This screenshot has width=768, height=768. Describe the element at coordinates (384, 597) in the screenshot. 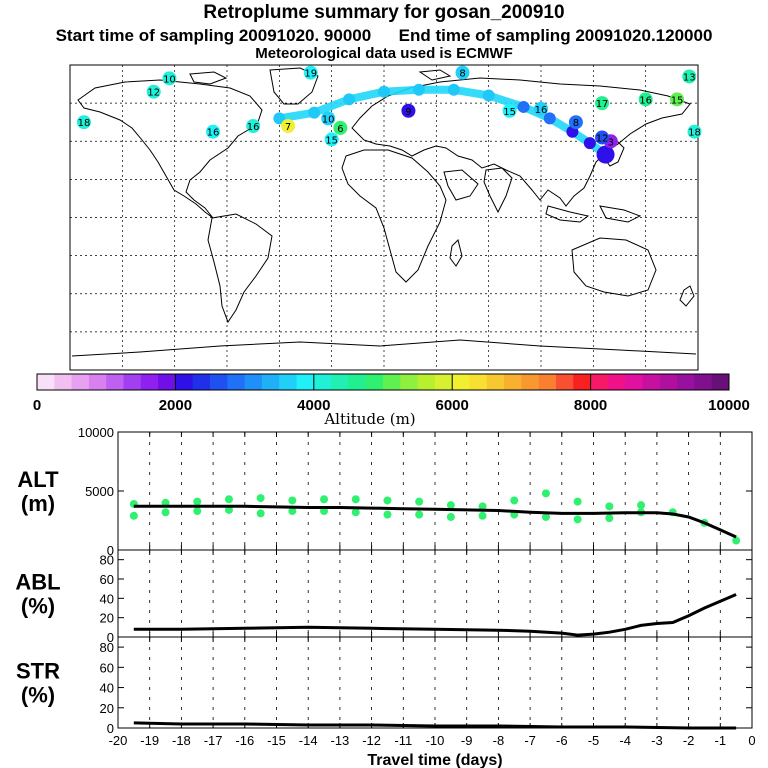

I see `panel-abl: 80 60 40 20 0 ABL(%)` at that location.